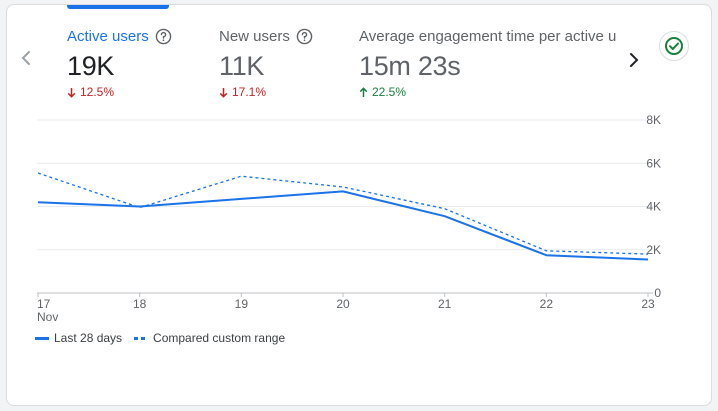  I want to click on metric-label-text: Average engagement time per active us, so click(488, 36).